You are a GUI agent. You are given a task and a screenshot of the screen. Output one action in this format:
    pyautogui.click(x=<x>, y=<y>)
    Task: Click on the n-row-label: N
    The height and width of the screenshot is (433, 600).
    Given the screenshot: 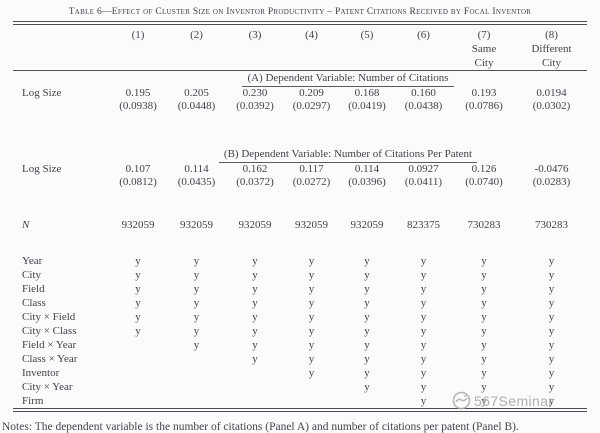 What is the action you would take?
    pyautogui.click(x=26, y=225)
    